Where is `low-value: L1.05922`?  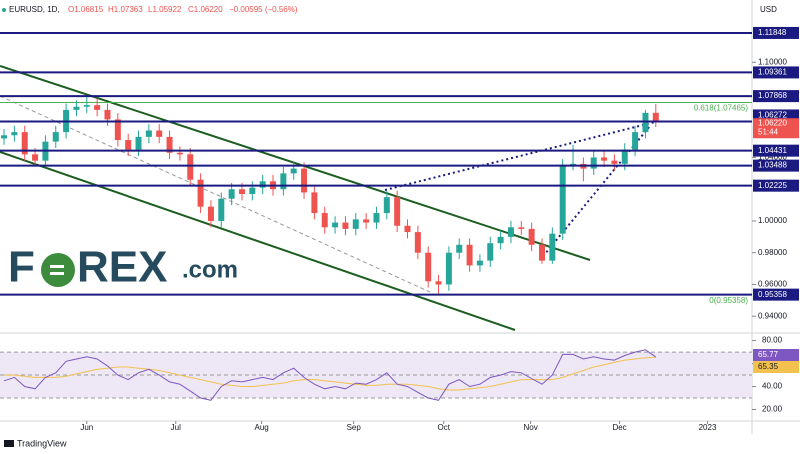 low-value: L1.05922 is located at coordinates (165, 9).